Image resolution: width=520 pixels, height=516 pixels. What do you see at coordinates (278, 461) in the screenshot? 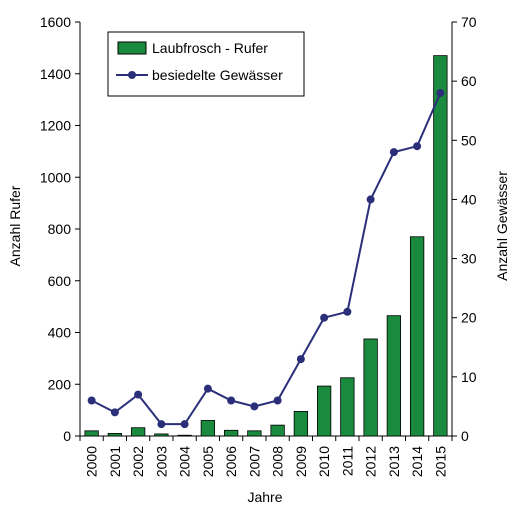
I see `x-tick-label: 2008` at bounding box center [278, 461].